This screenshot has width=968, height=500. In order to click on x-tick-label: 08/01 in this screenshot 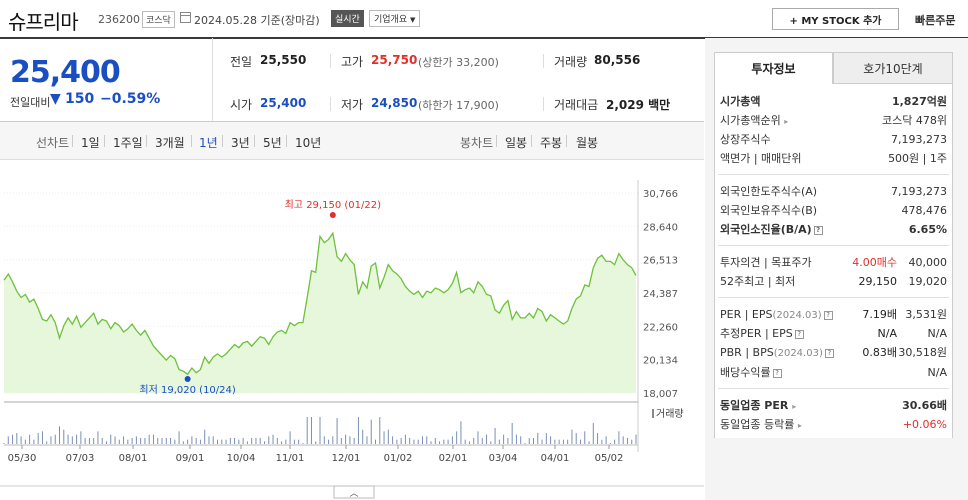, I will do `click(133, 458)`.